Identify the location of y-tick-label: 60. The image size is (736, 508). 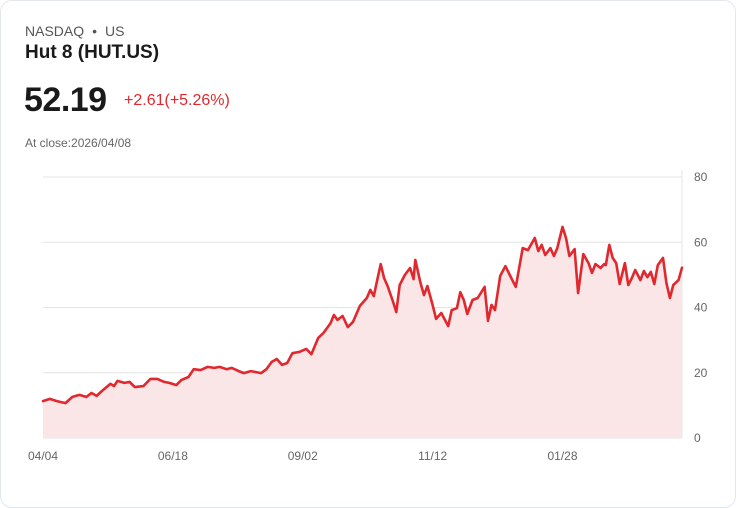
(701, 242).